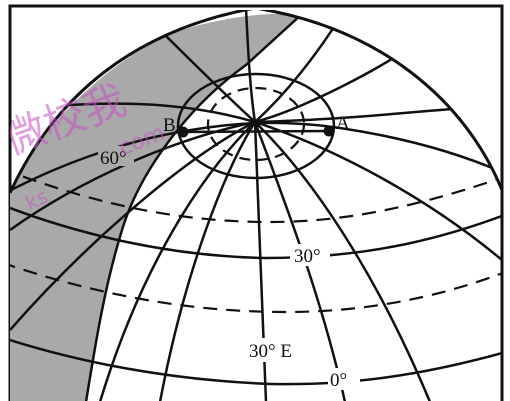  What do you see at coordinates (113, 158) in the screenshot?
I see `latitude-60-label: 60°` at bounding box center [113, 158].